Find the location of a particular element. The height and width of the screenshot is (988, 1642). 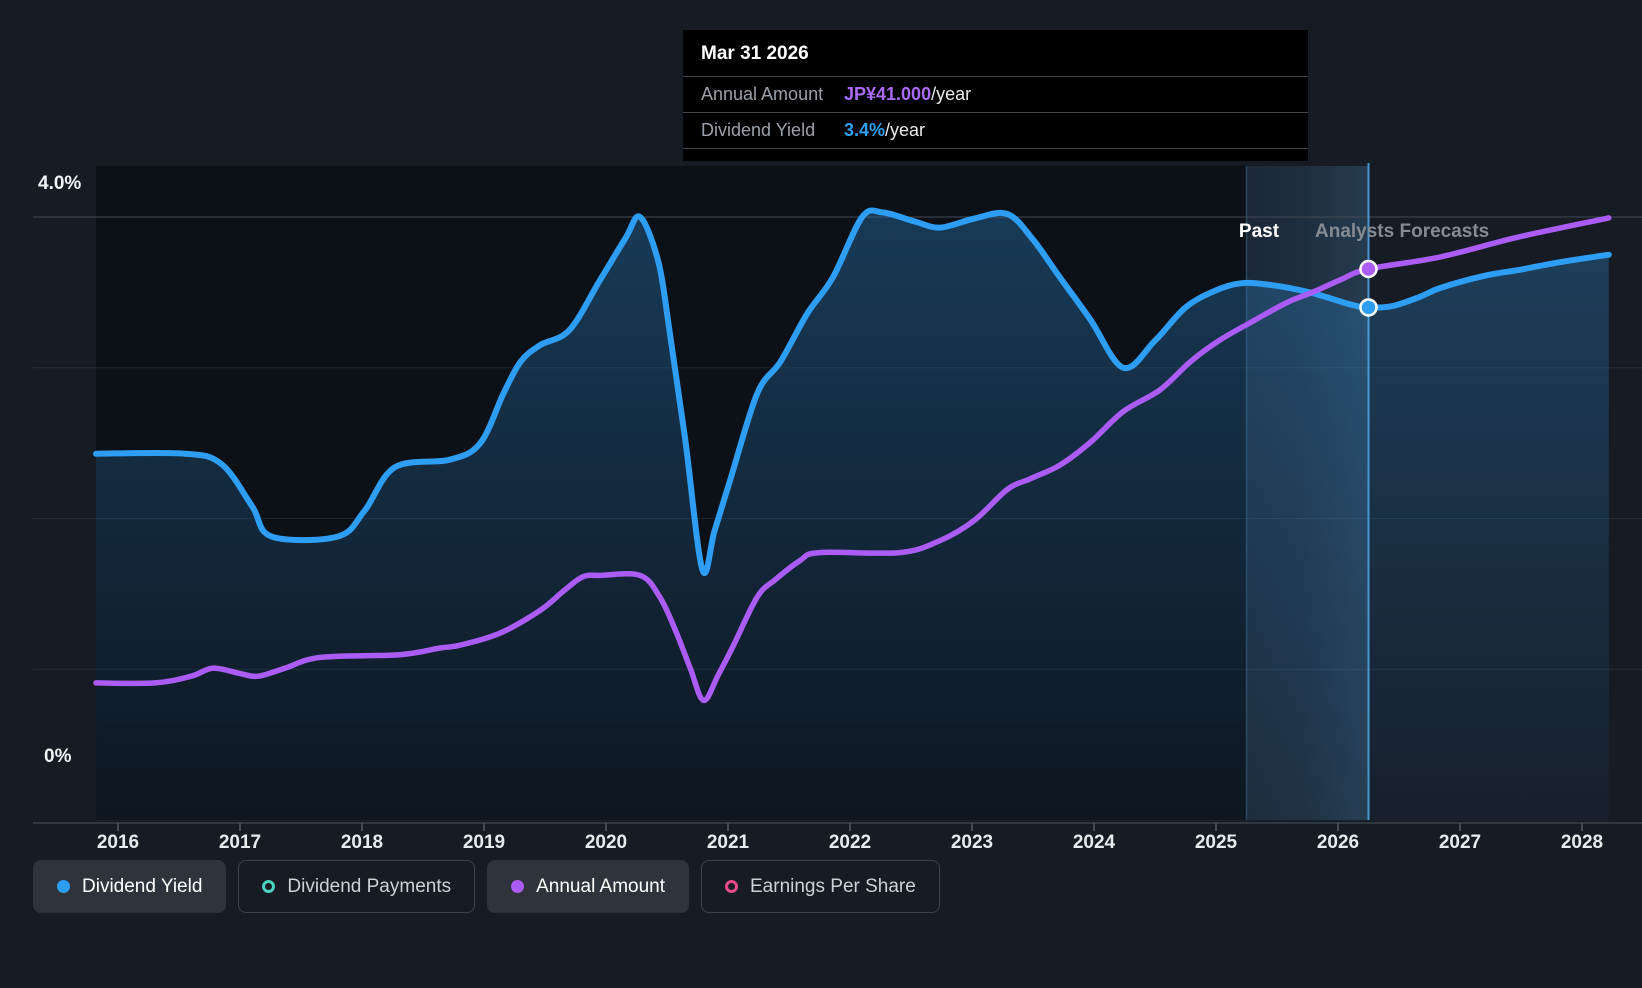

x-axis-label: 2023 is located at coordinates (972, 842).